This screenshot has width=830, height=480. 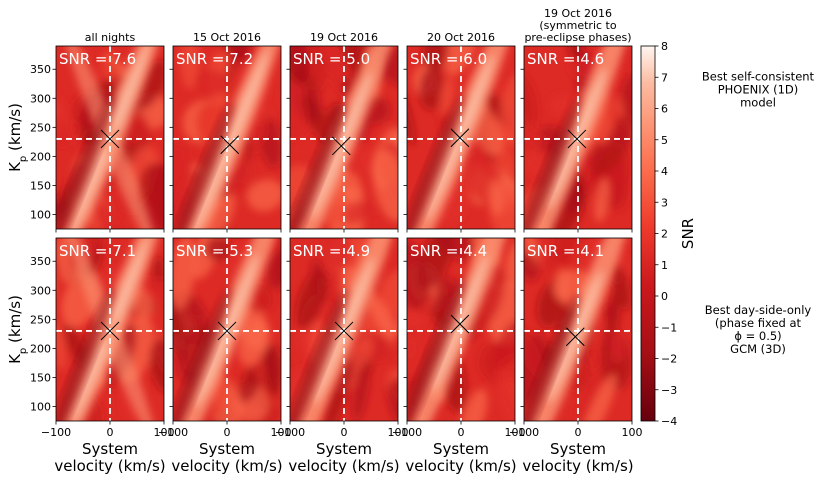 I want to click on panel-r2-c3: SNR = 4.9, so click(x=342, y=331).